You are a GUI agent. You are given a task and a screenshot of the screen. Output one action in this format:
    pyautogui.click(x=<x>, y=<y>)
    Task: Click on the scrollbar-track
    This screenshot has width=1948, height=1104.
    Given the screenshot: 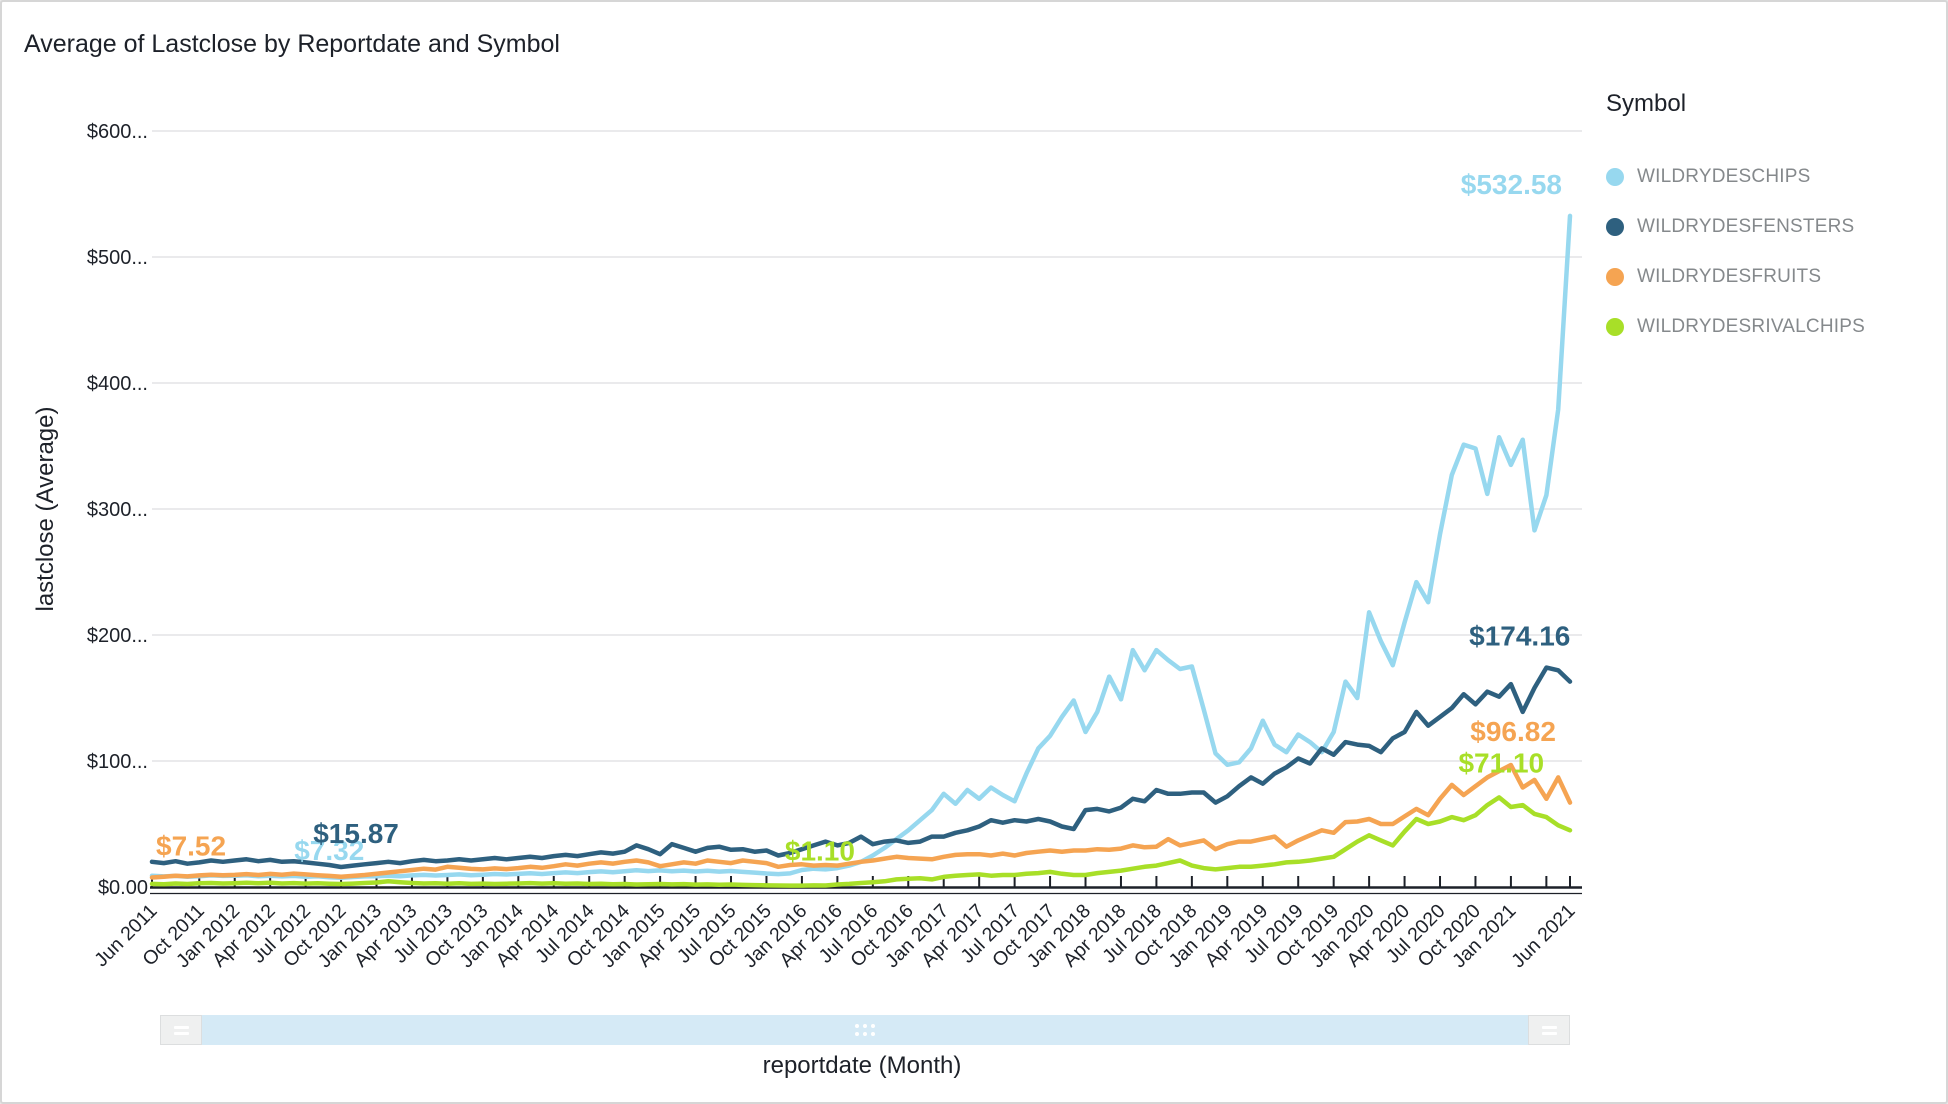 What is the action you would take?
    pyautogui.click(x=865, y=1030)
    